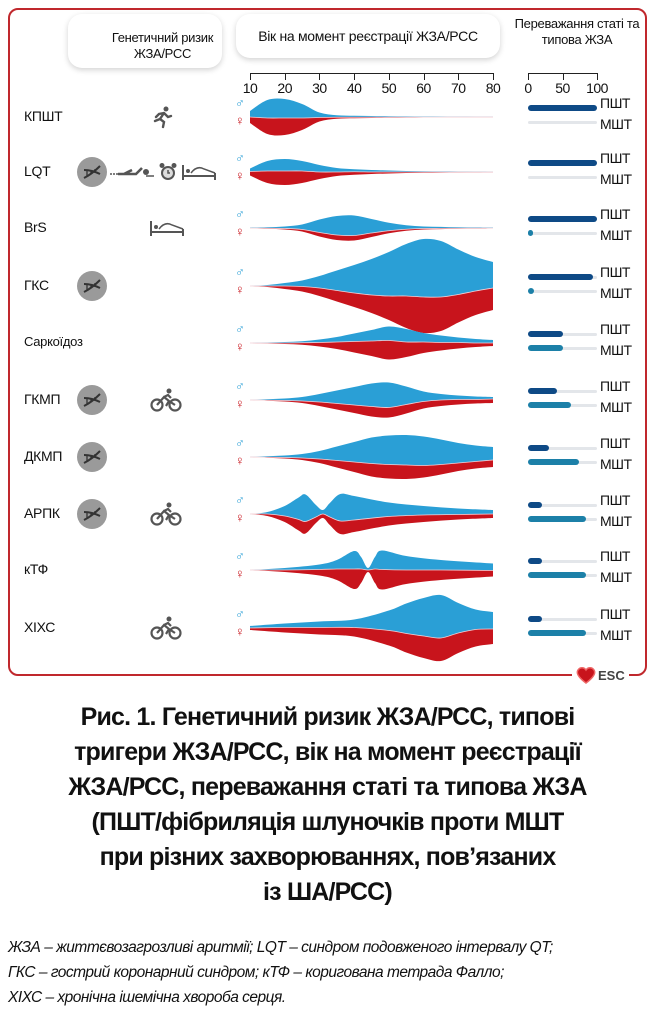 This screenshot has height=1016, width=655. I want to click on age-tick-label: 30, so click(319, 88).